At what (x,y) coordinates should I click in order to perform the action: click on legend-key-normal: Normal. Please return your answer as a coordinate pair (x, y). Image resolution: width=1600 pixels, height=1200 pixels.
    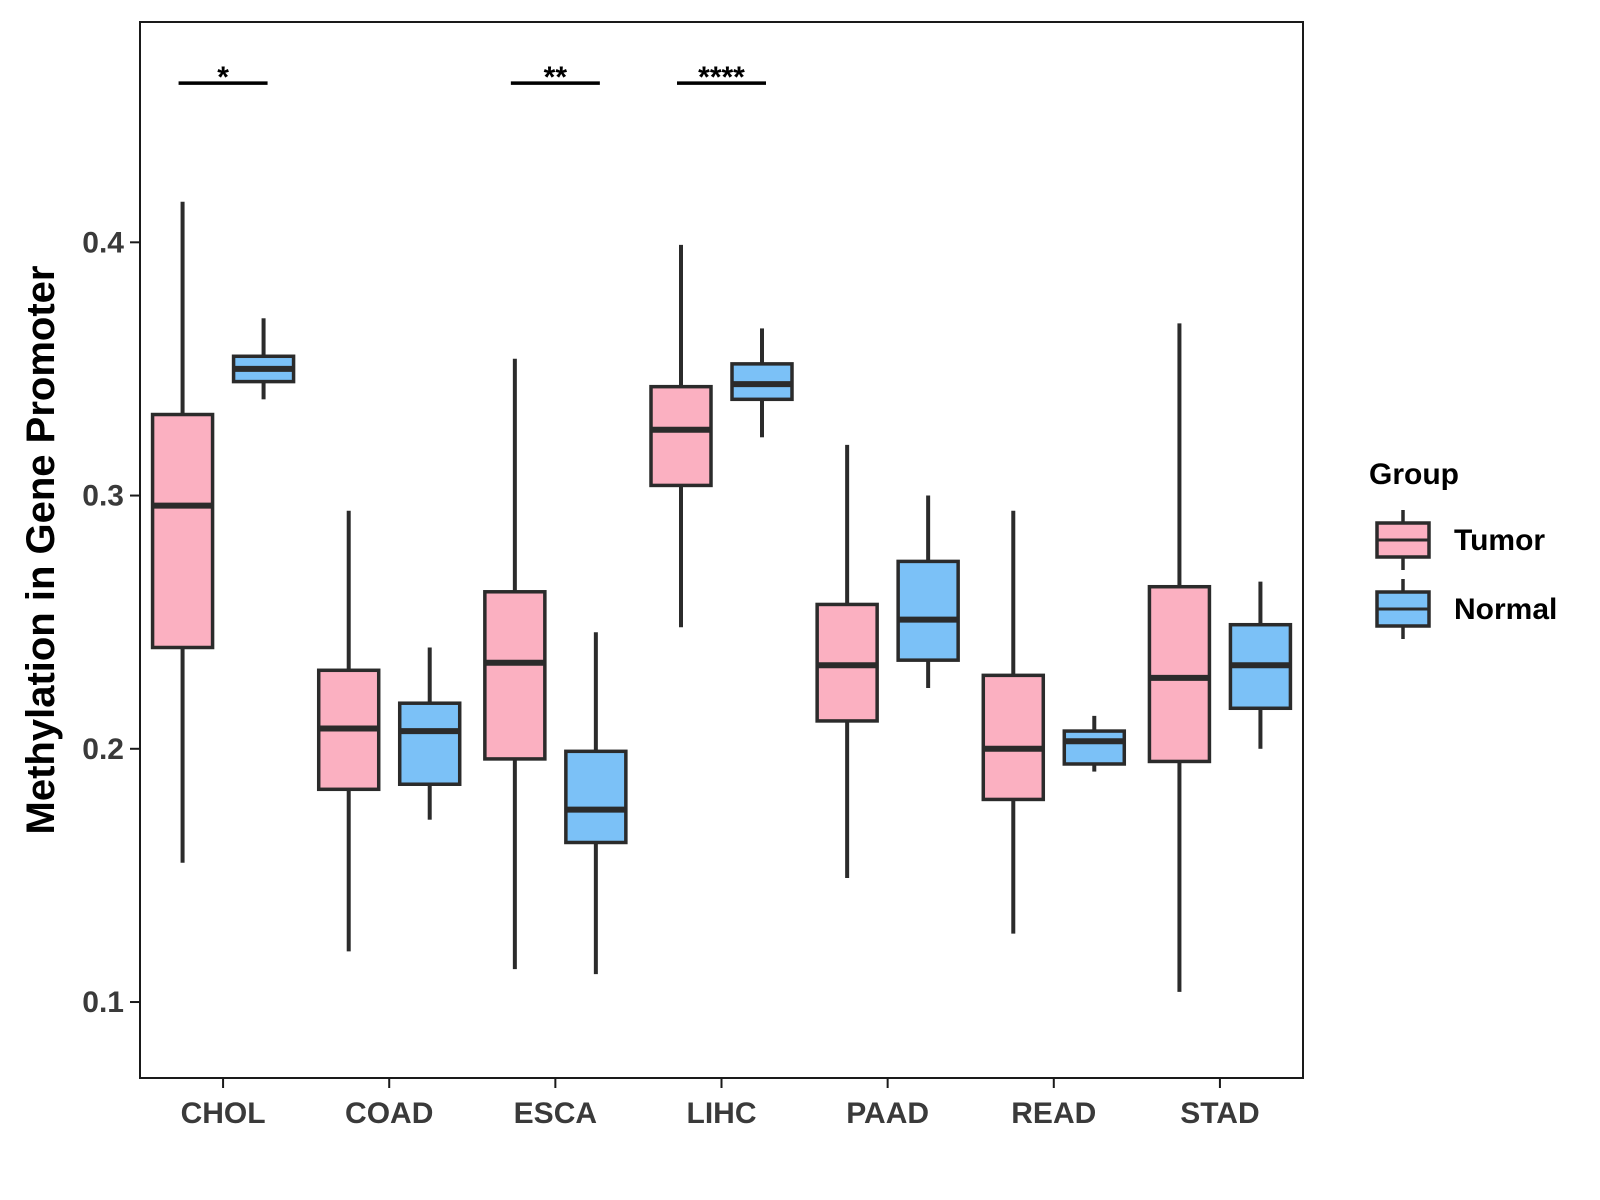
    Looking at the image, I should click on (1466, 609).